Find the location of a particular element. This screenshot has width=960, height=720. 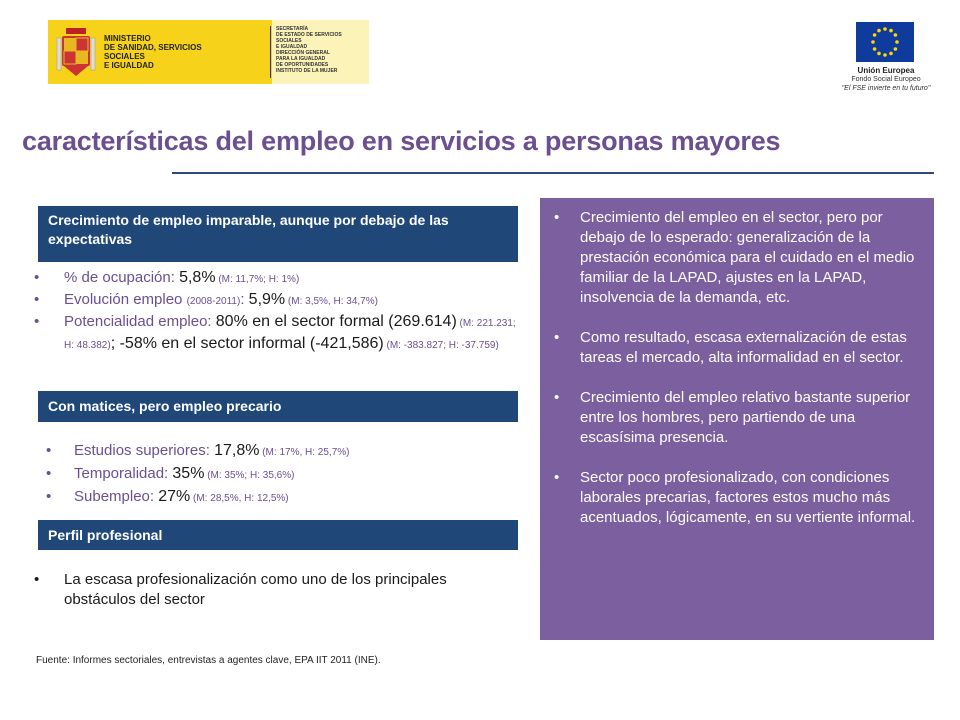

bullet-sub: (2008-2011) is located at coordinates (213, 301).